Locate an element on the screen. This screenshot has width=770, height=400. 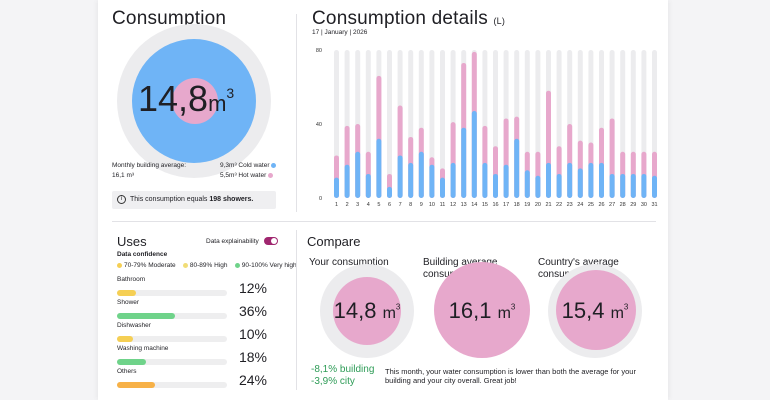
uses-item: Bathroom 12% is located at coordinates (197, 287).